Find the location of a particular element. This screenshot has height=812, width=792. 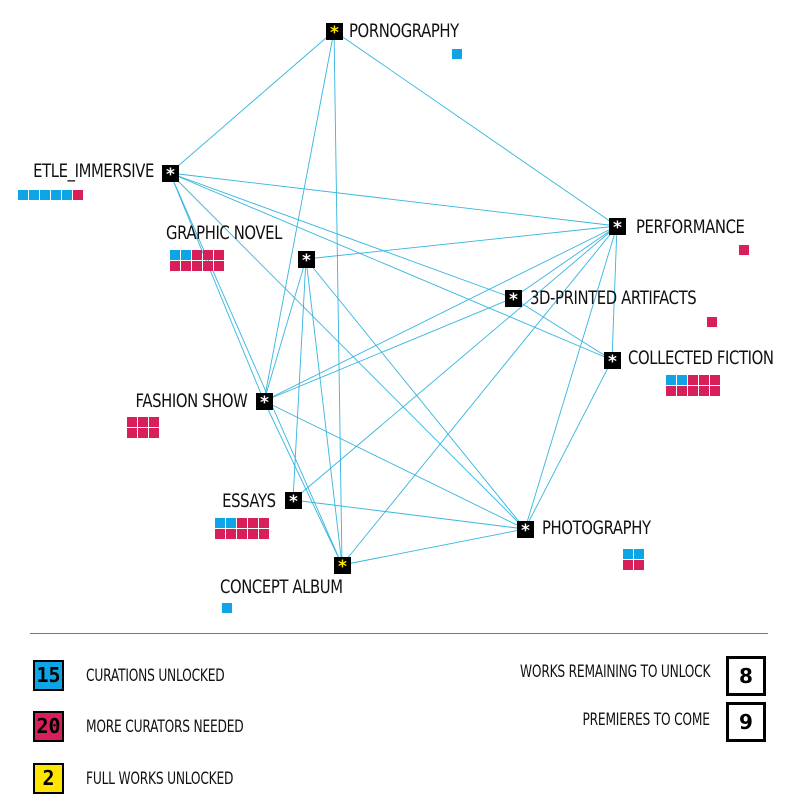

node-bars-concept-album is located at coordinates (227, 608).